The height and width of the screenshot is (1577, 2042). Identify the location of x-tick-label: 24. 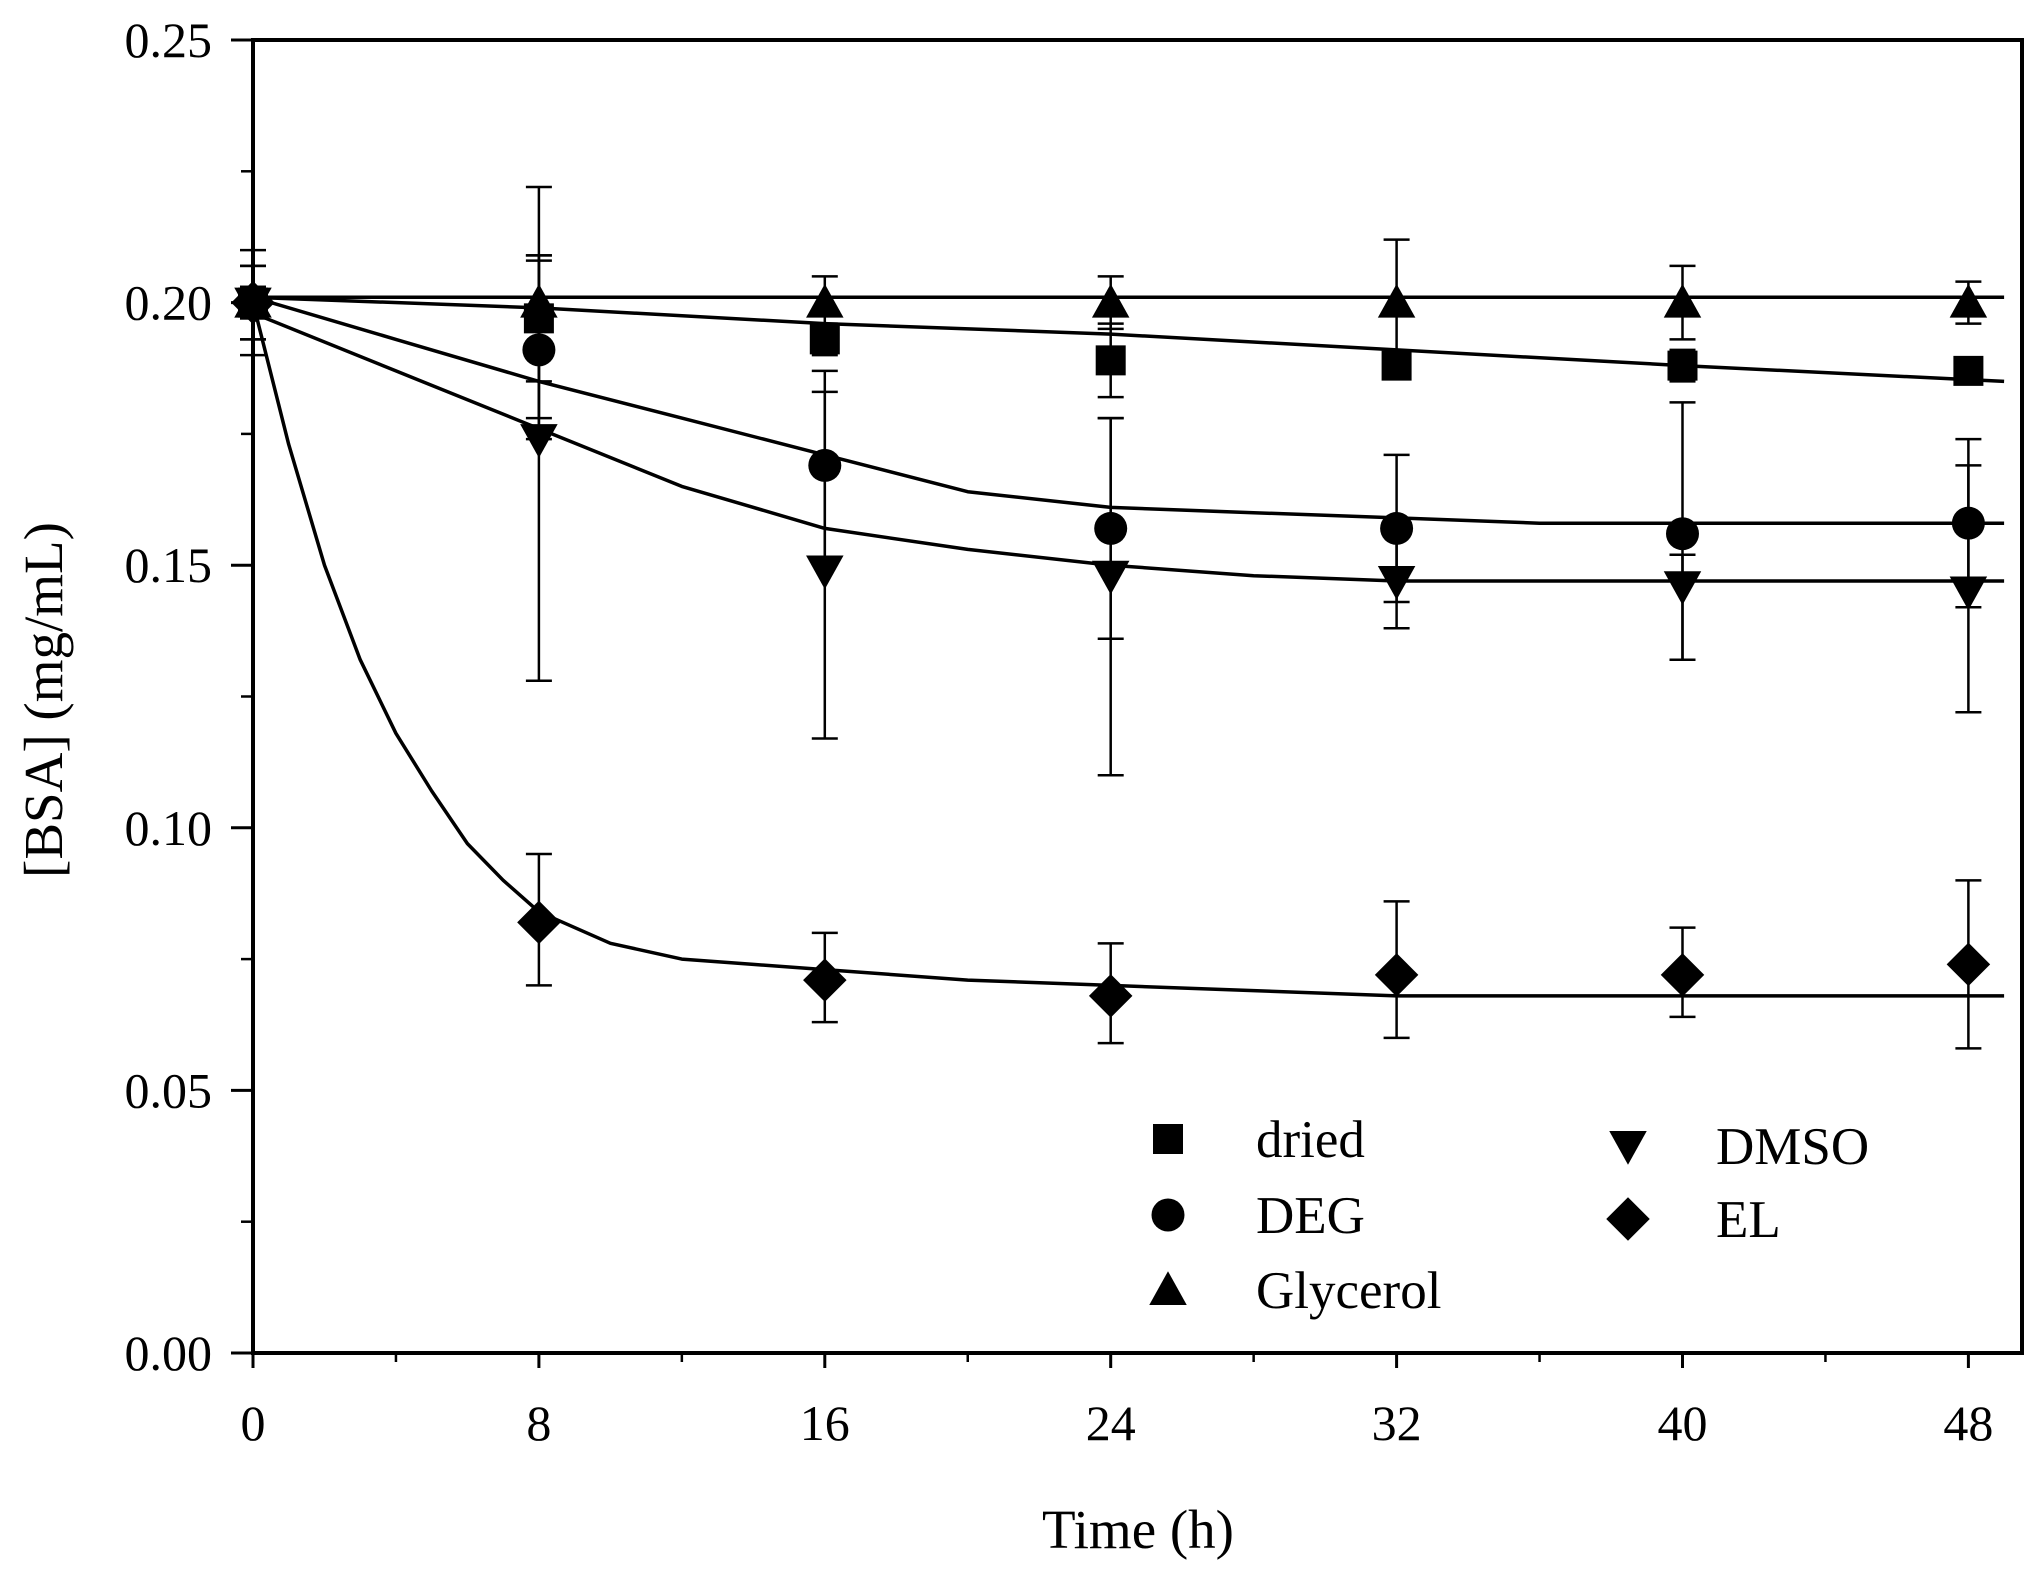
(1111, 1423).